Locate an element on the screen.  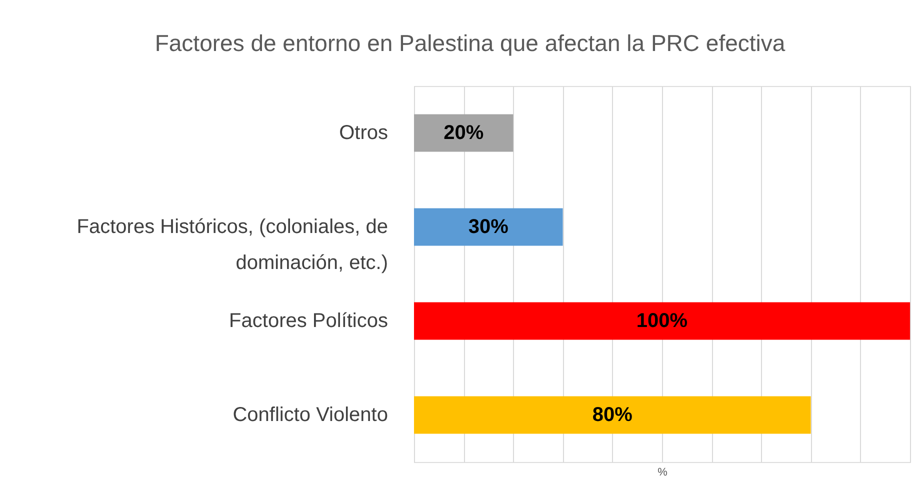
y-tick-label: Conflicto Violento is located at coordinates (310, 415).